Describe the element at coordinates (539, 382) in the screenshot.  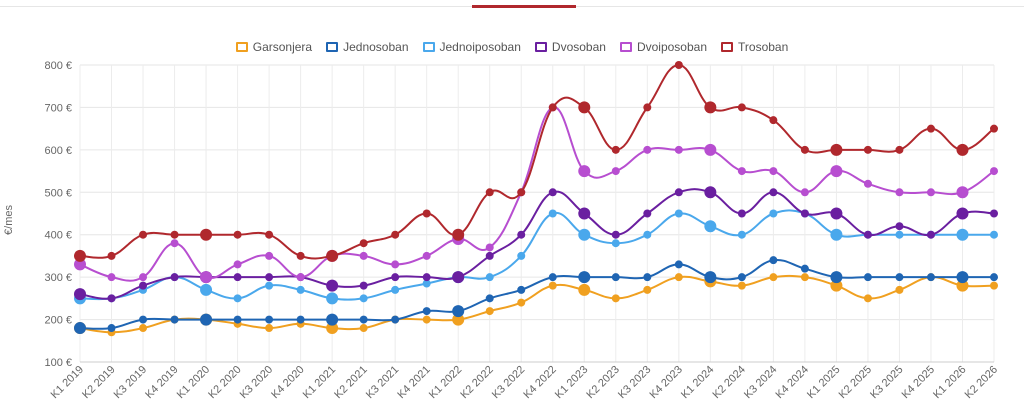
I see `x-tick-label: K4 2022` at that location.